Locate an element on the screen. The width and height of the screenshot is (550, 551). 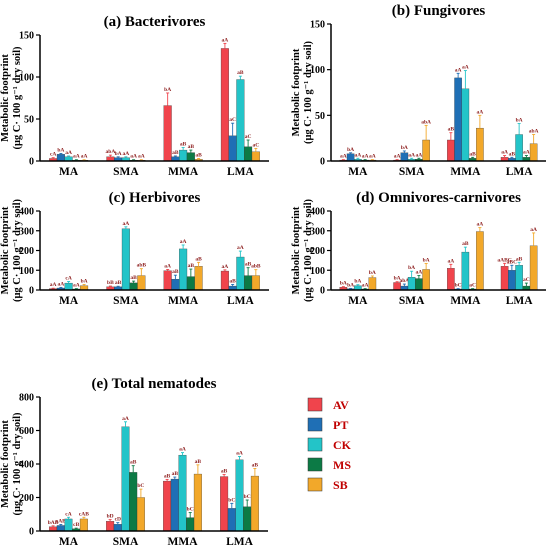
panel-title: (c) Herbivores is located at coordinates (155, 198).